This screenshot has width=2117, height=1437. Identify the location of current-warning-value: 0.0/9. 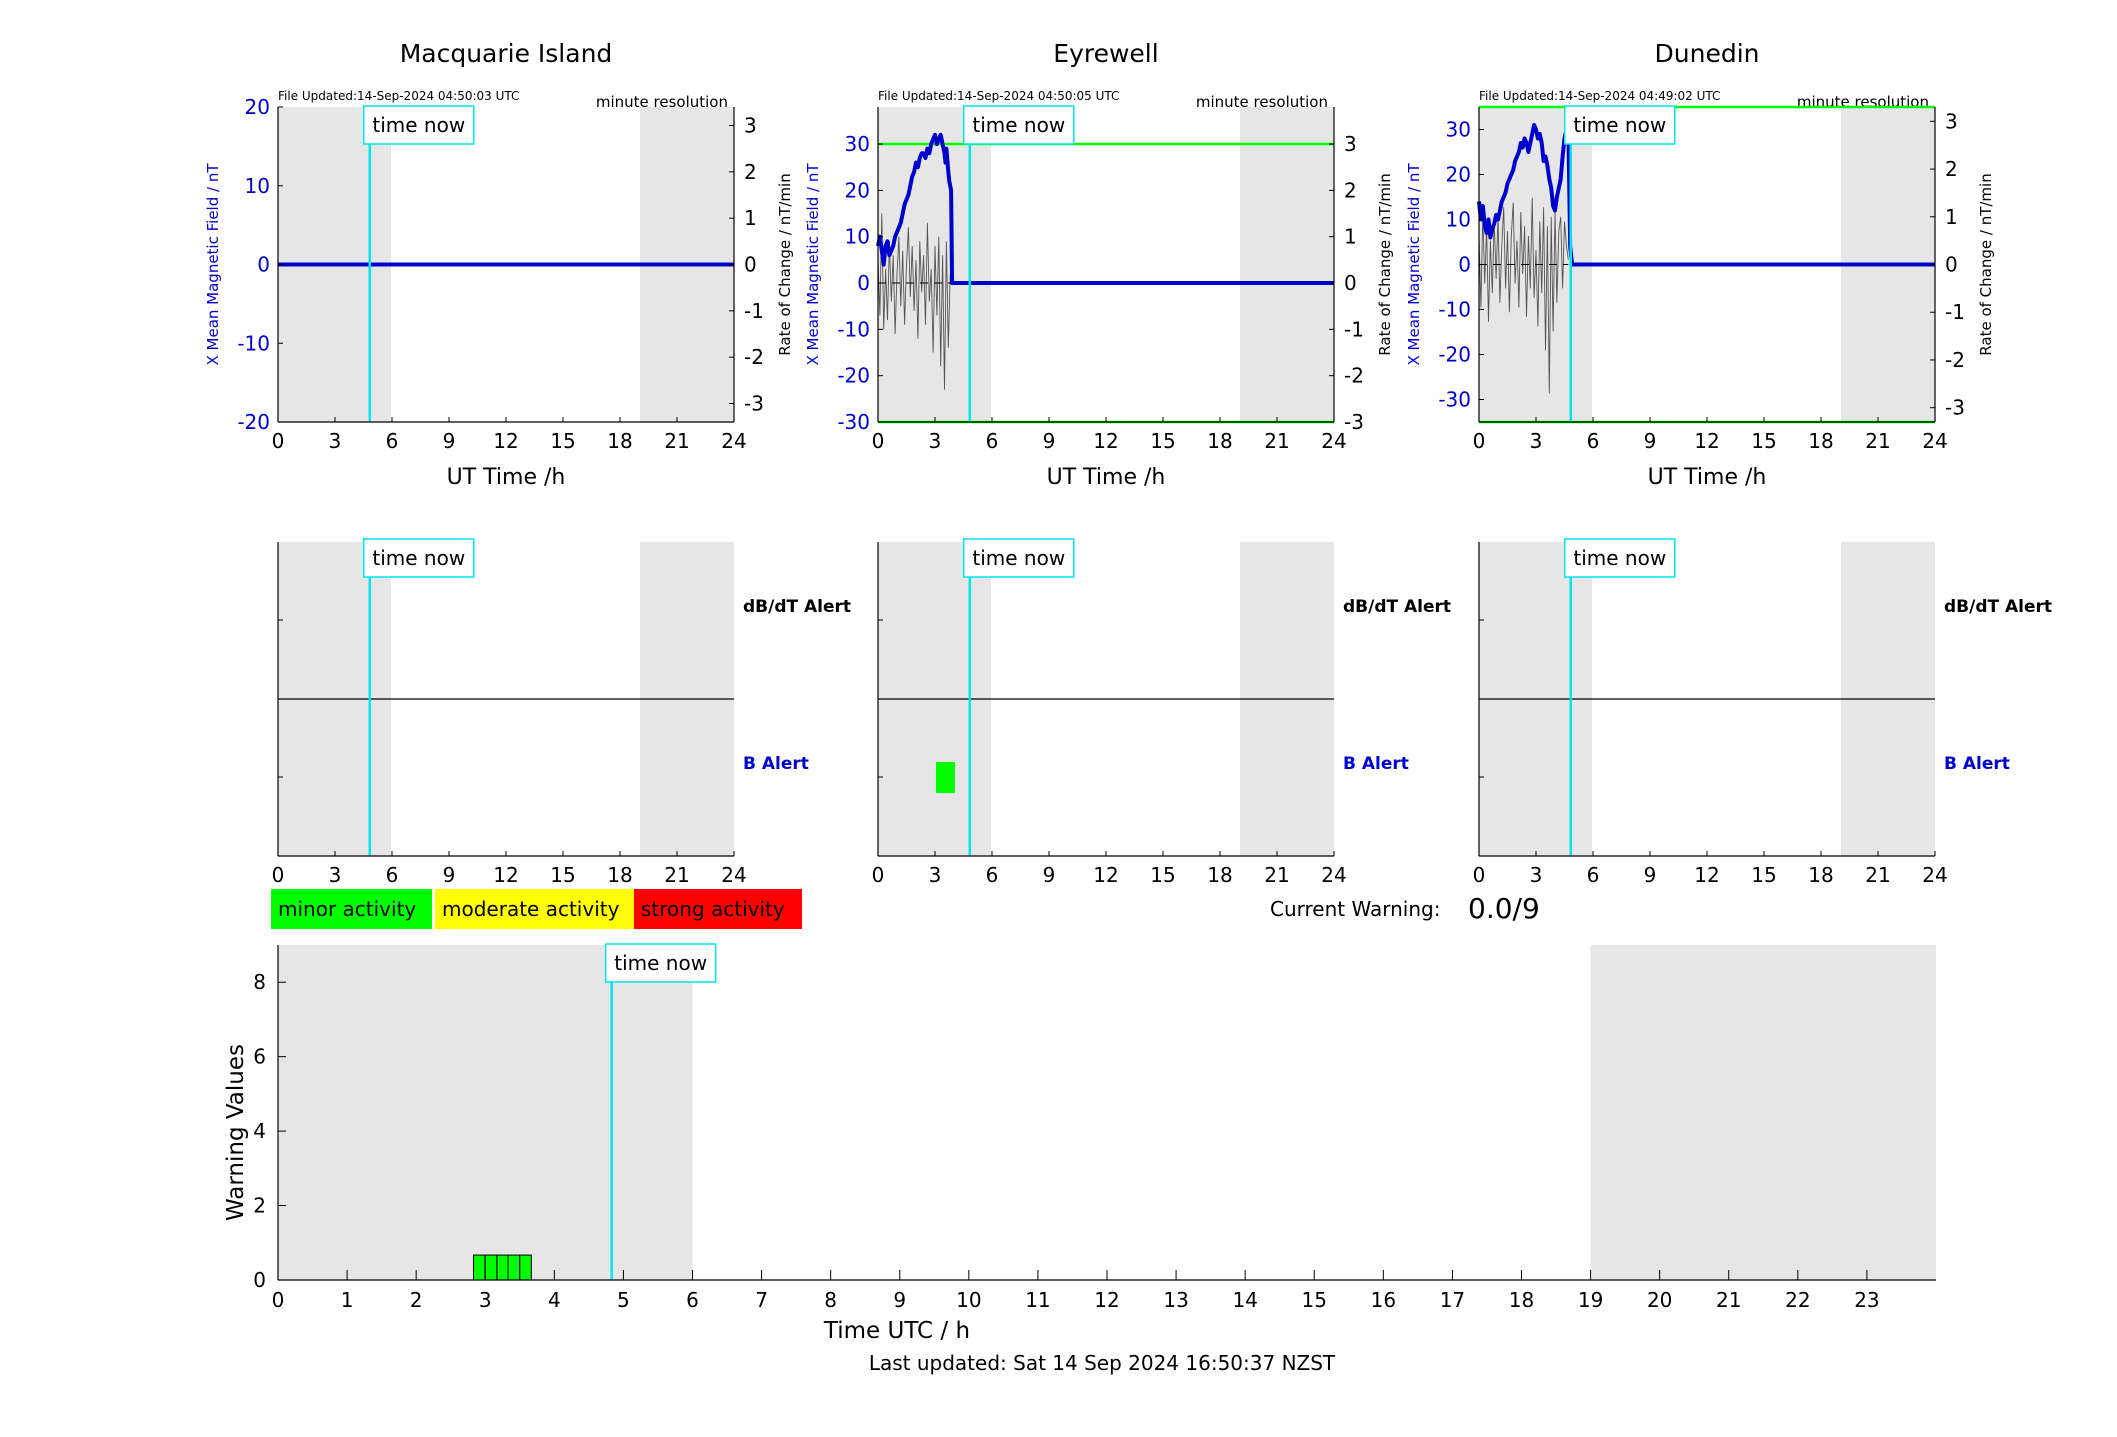
(1504, 908).